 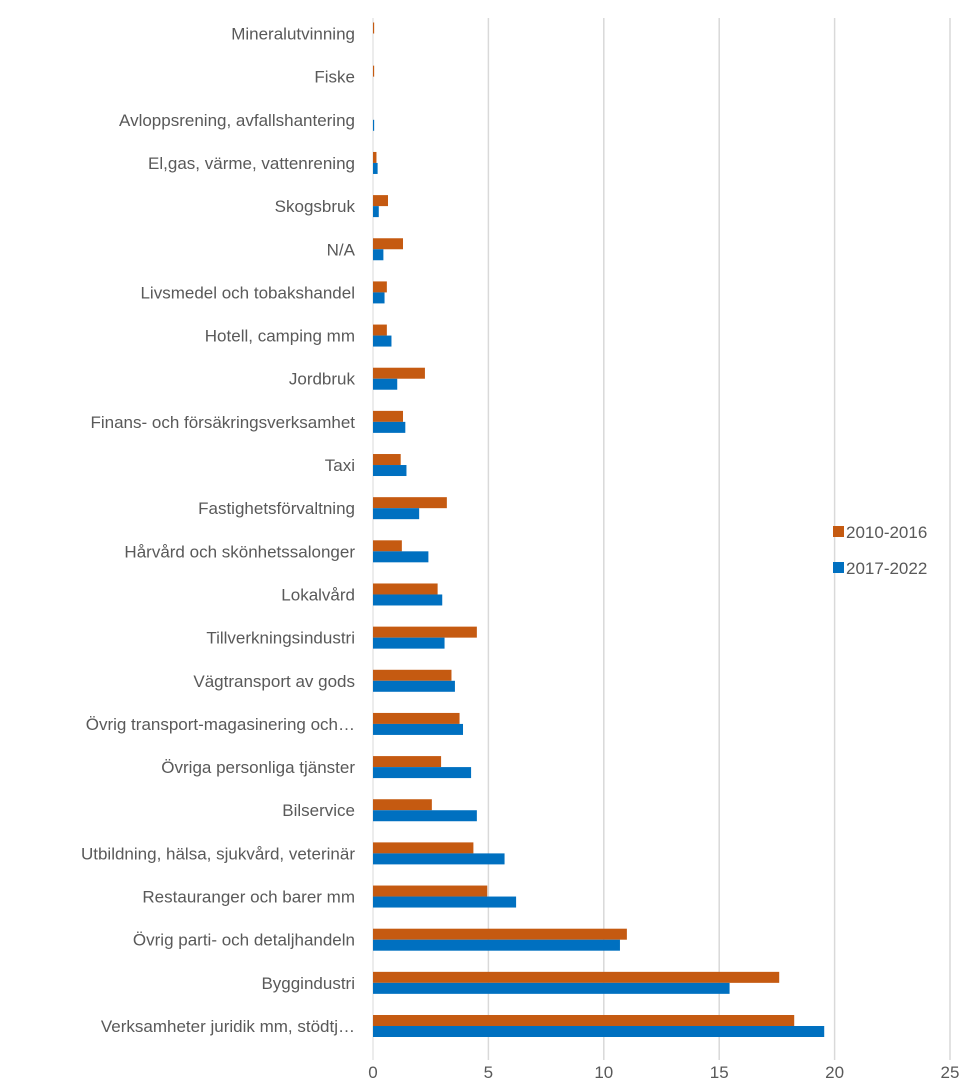 What do you see at coordinates (318, 594) in the screenshot?
I see `category-label: Lokalvård` at bounding box center [318, 594].